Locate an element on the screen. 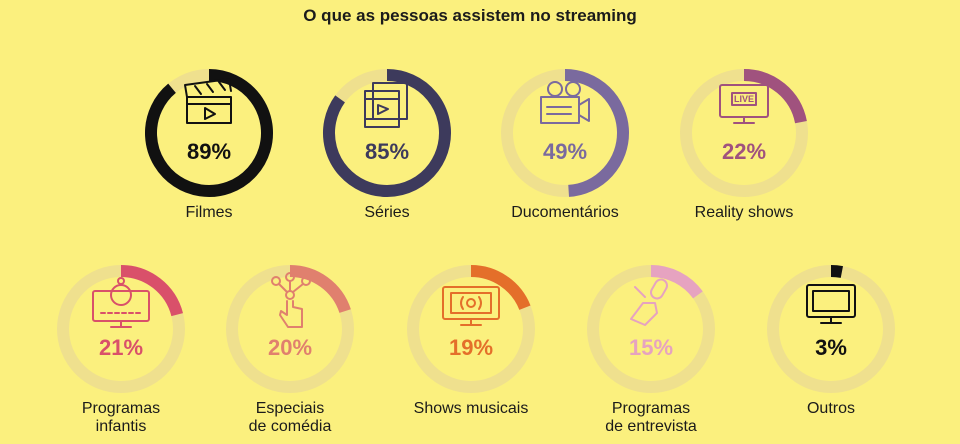  category-label: Outros is located at coordinates (831, 408).